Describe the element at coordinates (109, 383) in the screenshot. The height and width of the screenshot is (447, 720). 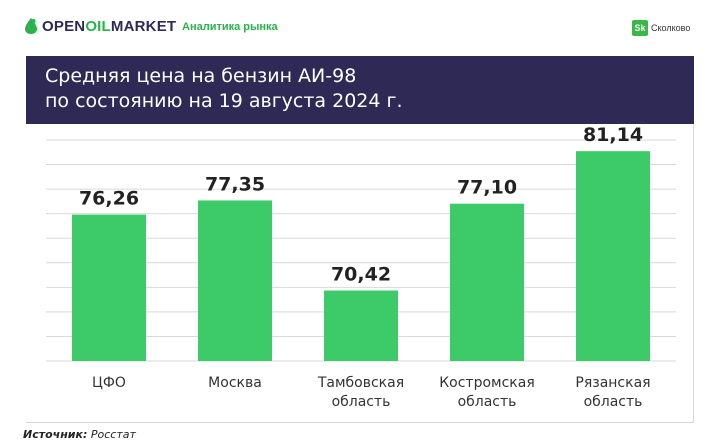
I see `category-label: ЦФО` at that location.